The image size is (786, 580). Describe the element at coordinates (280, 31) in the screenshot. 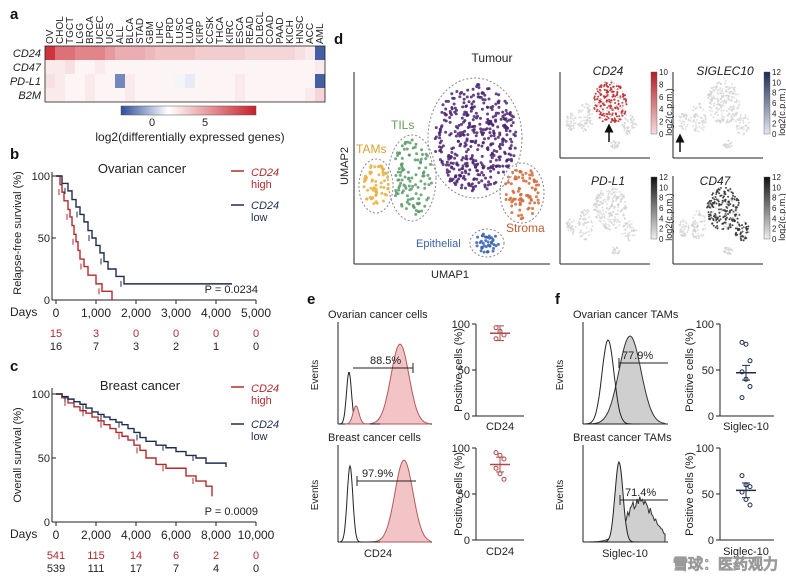

I see `heatmap-column-label: PAAD` at that location.